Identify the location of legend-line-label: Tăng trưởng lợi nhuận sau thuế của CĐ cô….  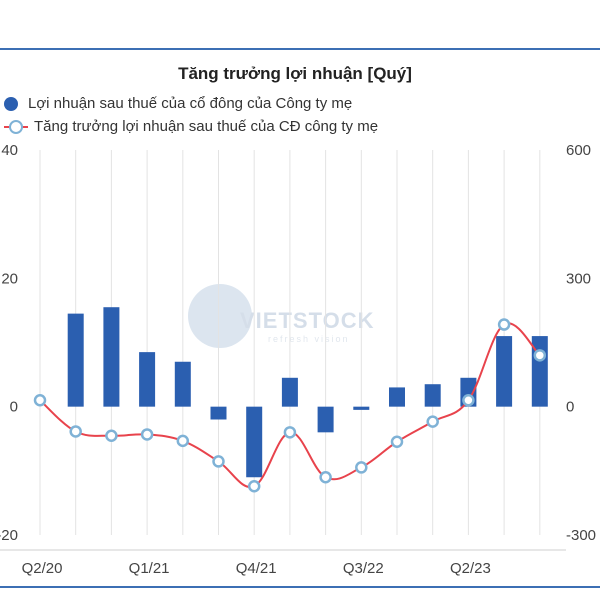
(206, 126).